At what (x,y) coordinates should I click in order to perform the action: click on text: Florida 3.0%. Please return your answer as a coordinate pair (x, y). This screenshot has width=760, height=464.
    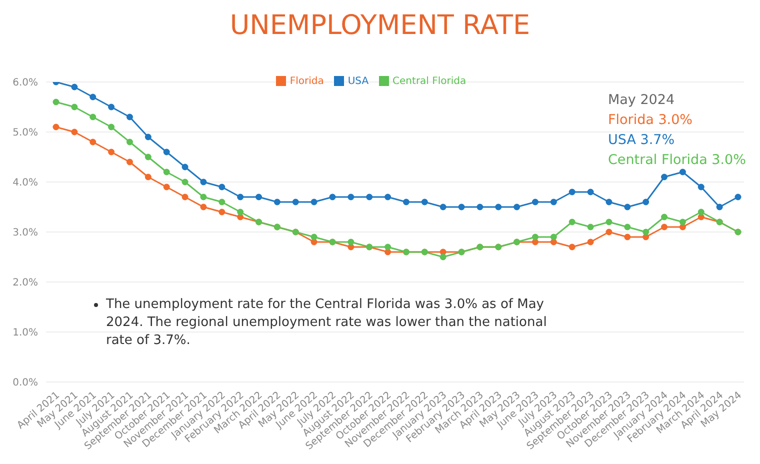
    Looking at the image, I should click on (650, 120).